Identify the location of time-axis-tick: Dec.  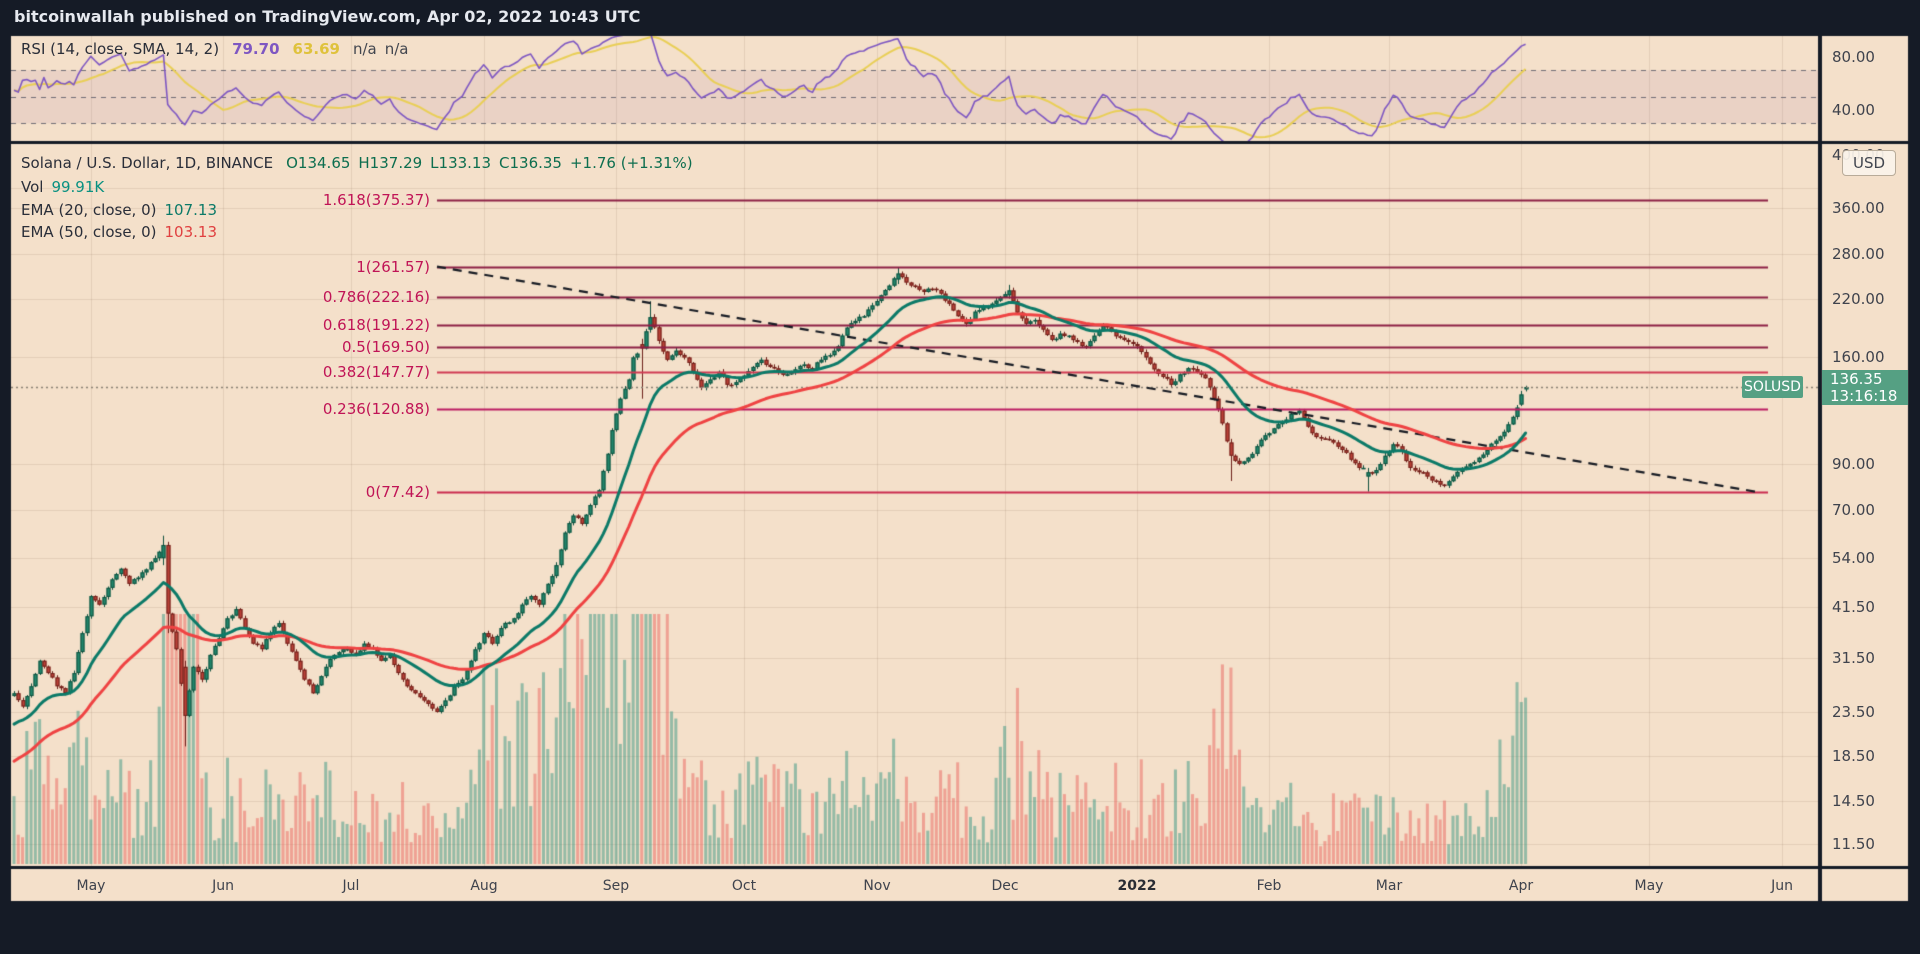
(1005, 886).